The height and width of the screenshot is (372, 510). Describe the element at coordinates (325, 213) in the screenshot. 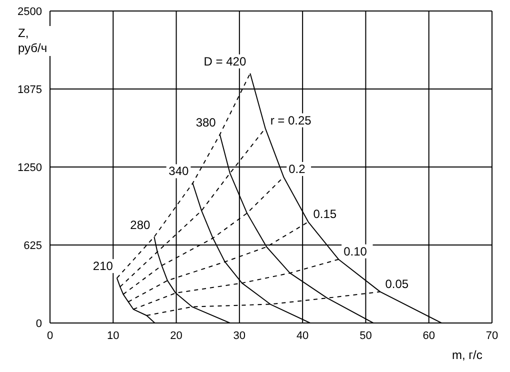

I see `series-label: 0.15` at that location.